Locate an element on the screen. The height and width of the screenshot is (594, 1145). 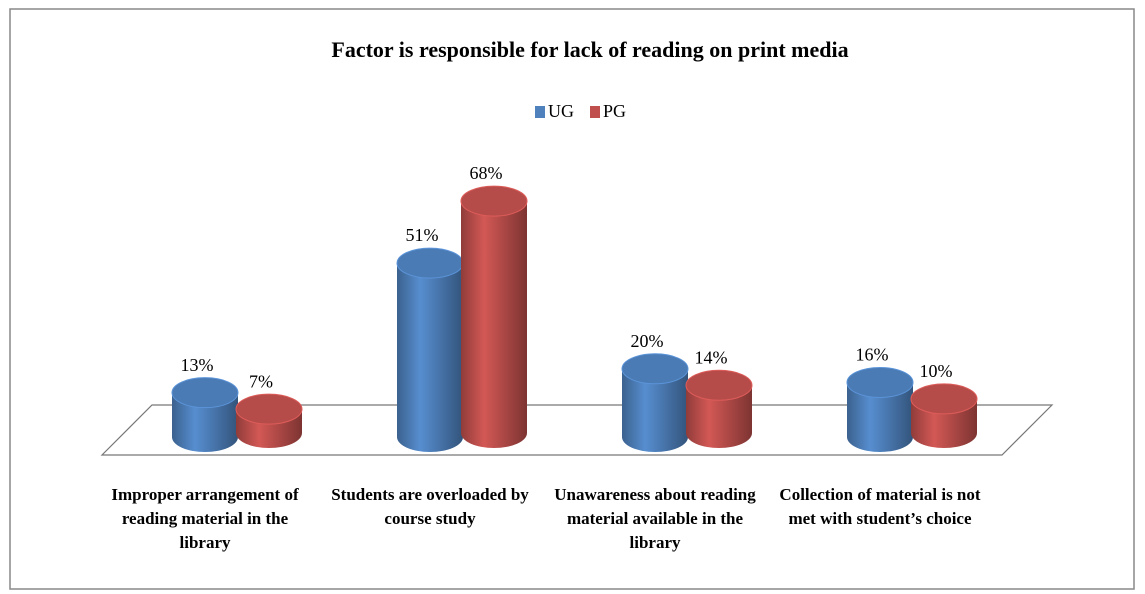
value-label: 68% is located at coordinates (486, 173).